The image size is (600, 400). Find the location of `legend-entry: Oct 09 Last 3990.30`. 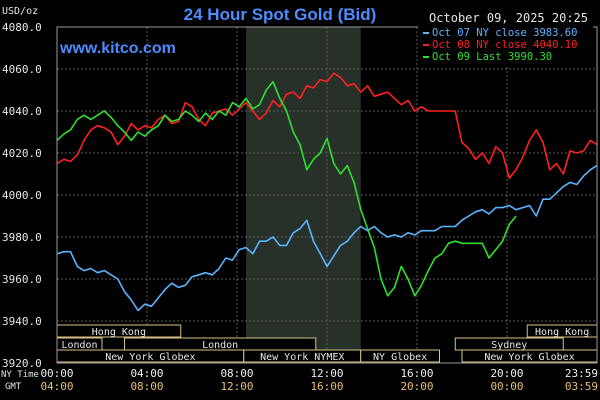

legend-entry: Oct 09 Last 3990.30 is located at coordinates (492, 57).